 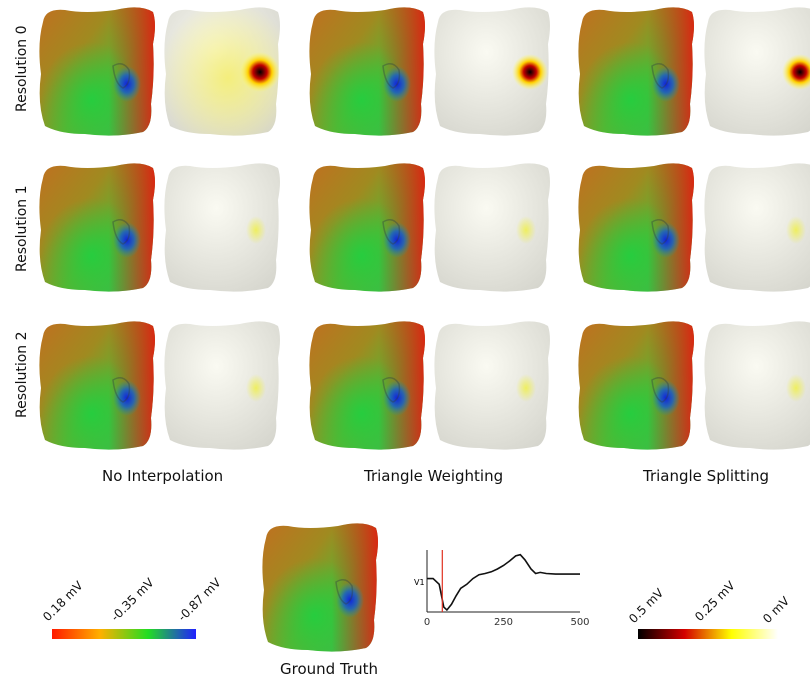 I want to click on potential-map-r2-c1, so click(x=367, y=385).